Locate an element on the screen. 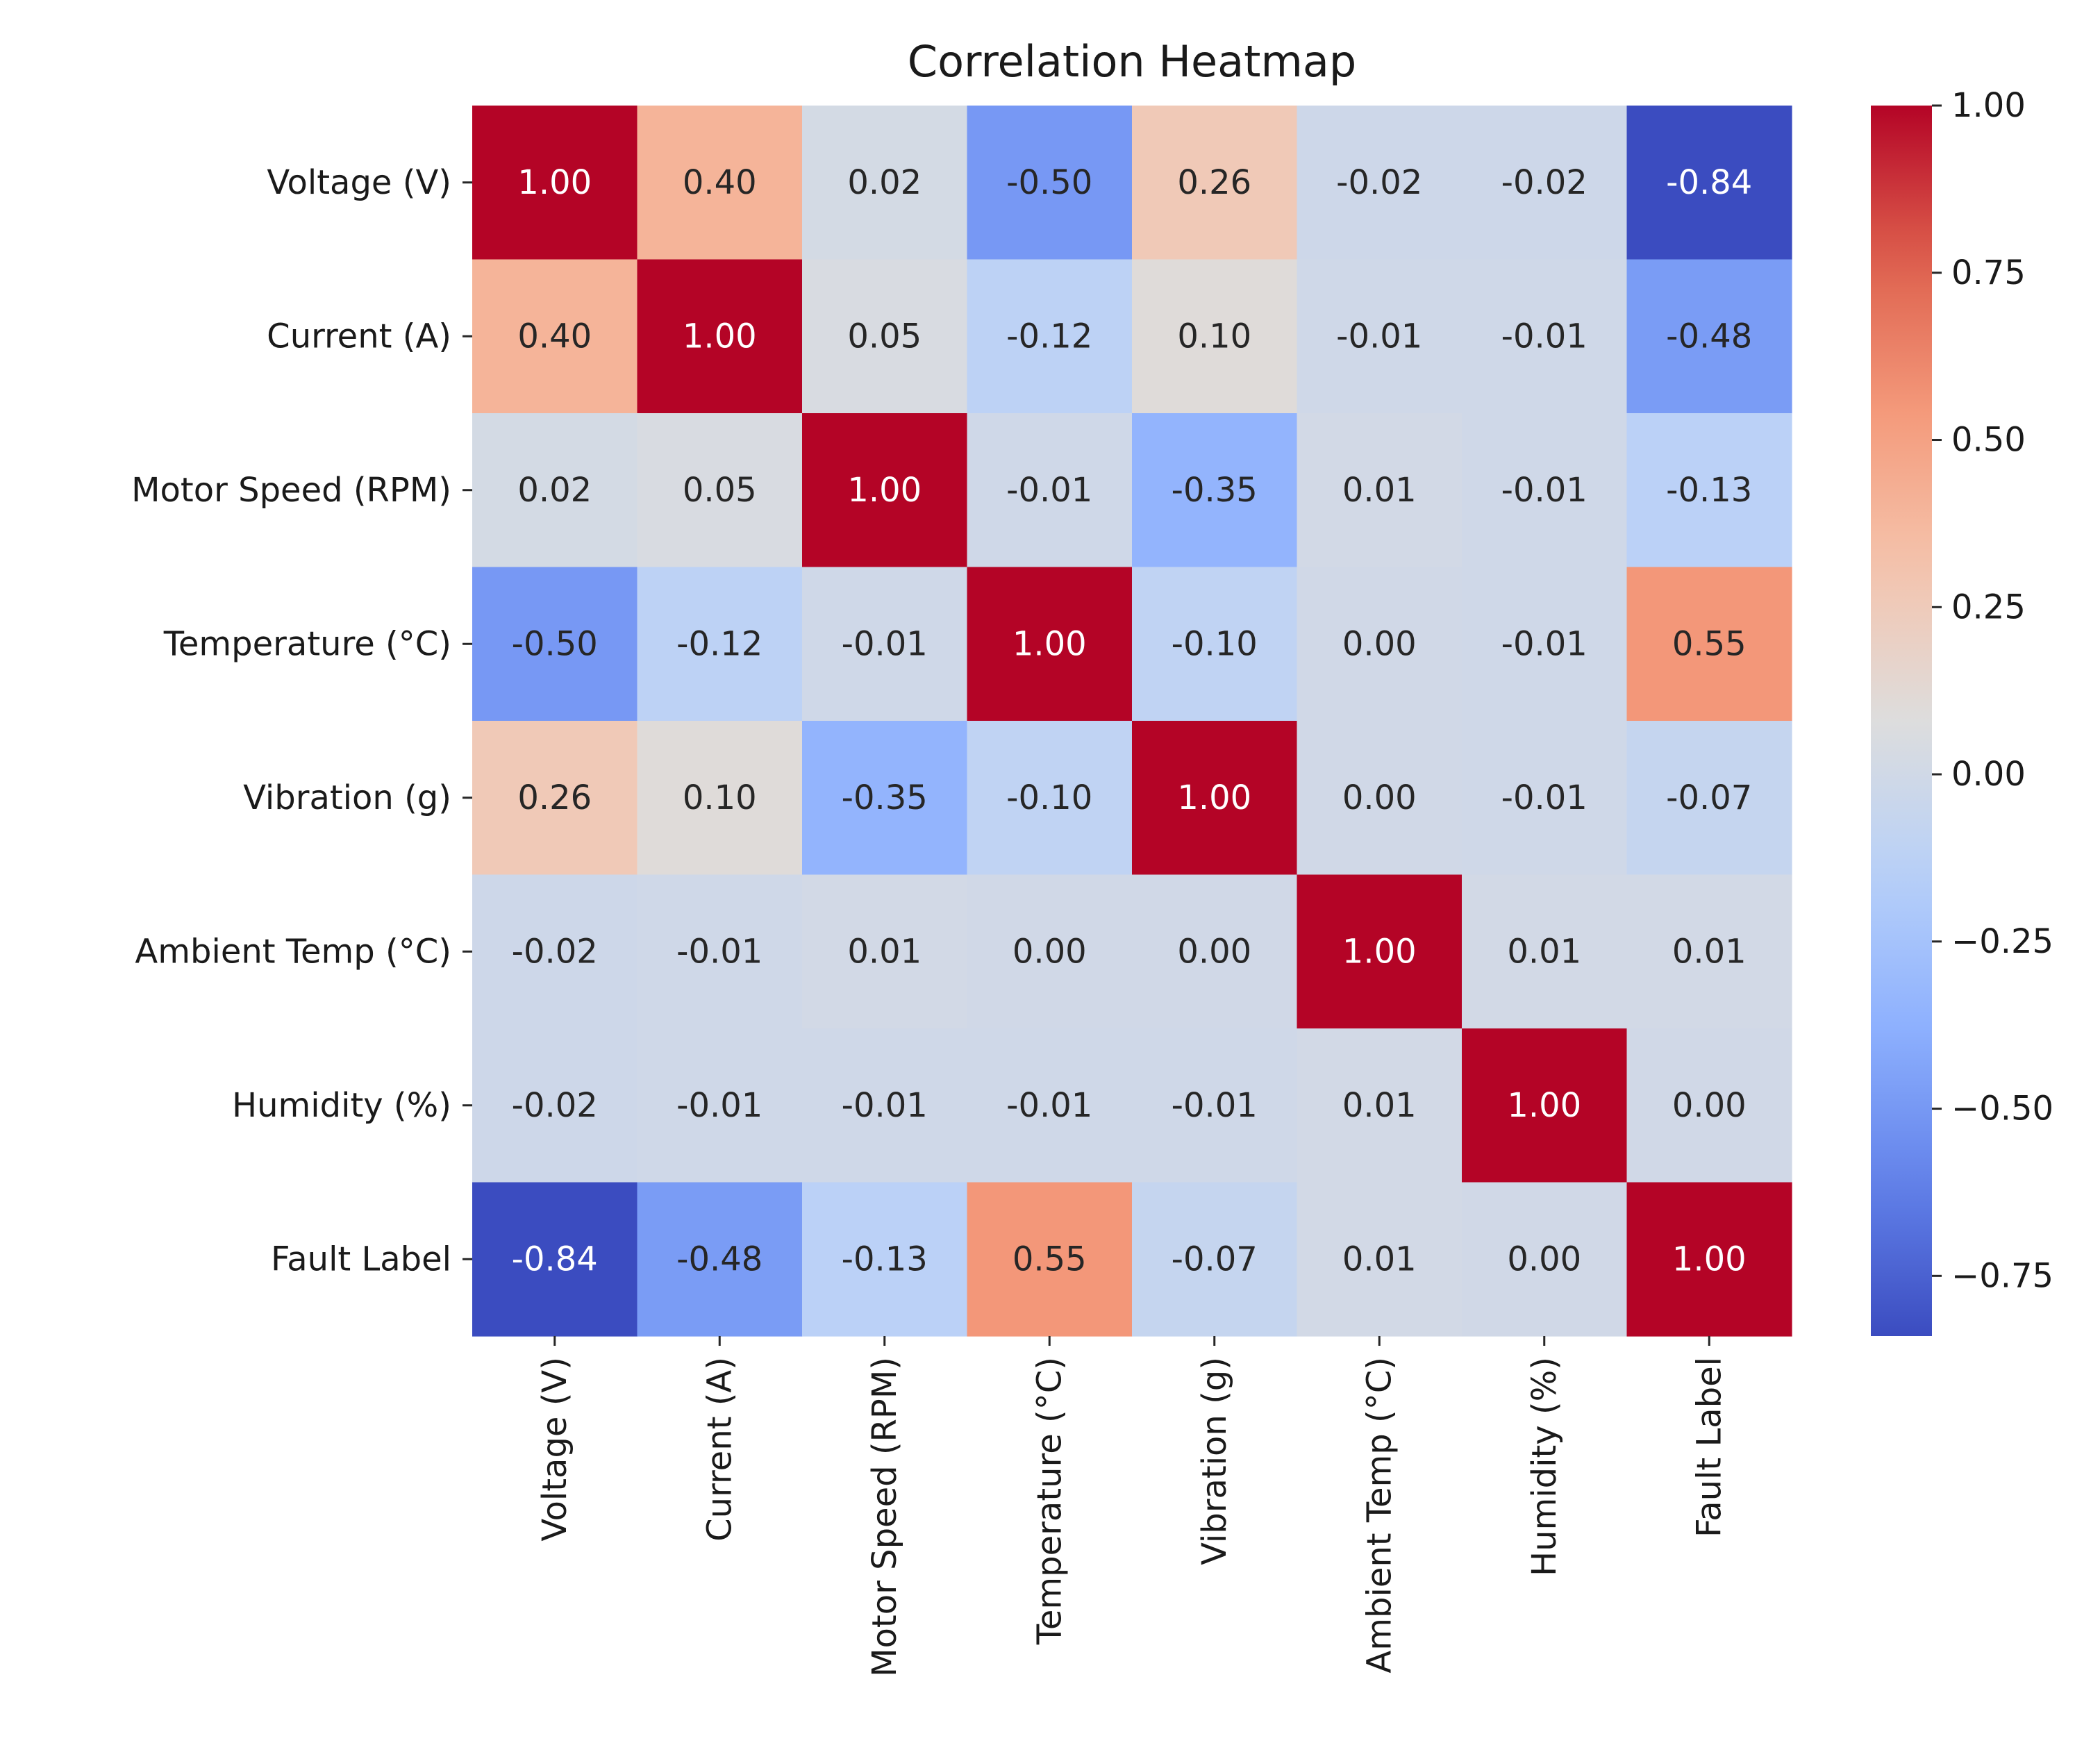 The height and width of the screenshot is (1743, 2100). heatmap-cell-r5-c2 is located at coordinates (885, 951).